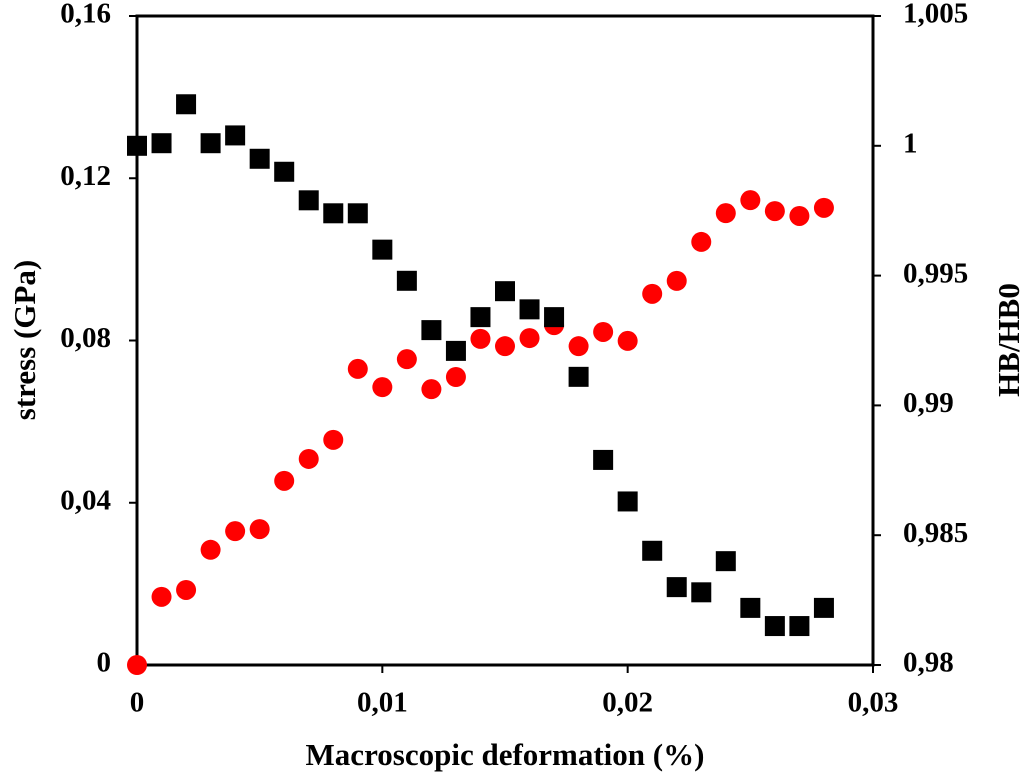  Describe the element at coordinates (24, 340) in the screenshot. I see `y-axis-title: stress (GPa)` at that location.